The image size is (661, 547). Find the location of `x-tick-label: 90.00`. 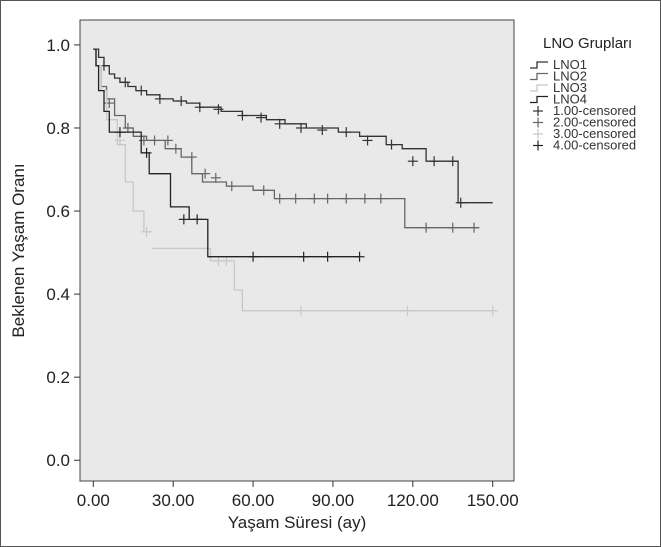

x-tick-label: 90.00 is located at coordinates (333, 500).